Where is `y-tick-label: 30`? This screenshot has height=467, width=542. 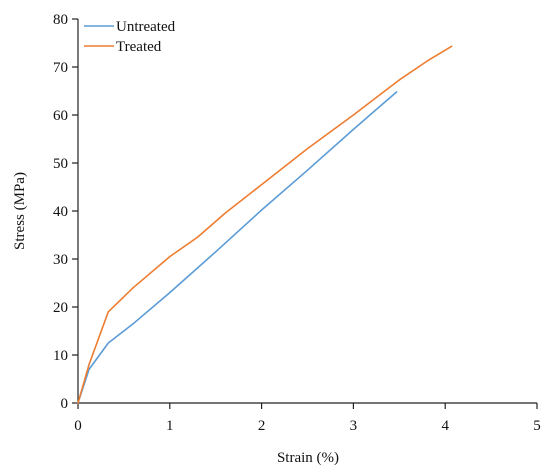
y-tick-label: 30 is located at coordinates (60, 260).